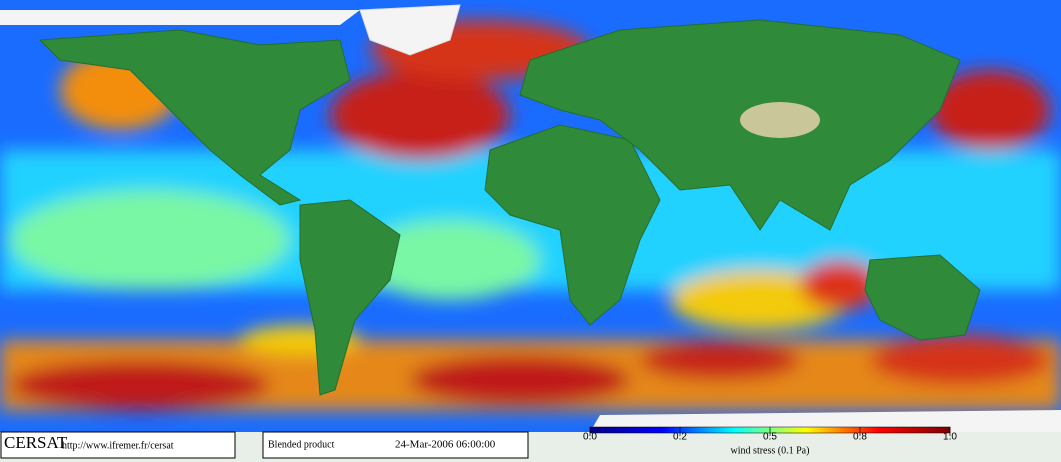 The height and width of the screenshot is (462, 1061). Describe the element at coordinates (680, 437) in the screenshot. I see `colorbar-tick-label: 0.2` at that location.